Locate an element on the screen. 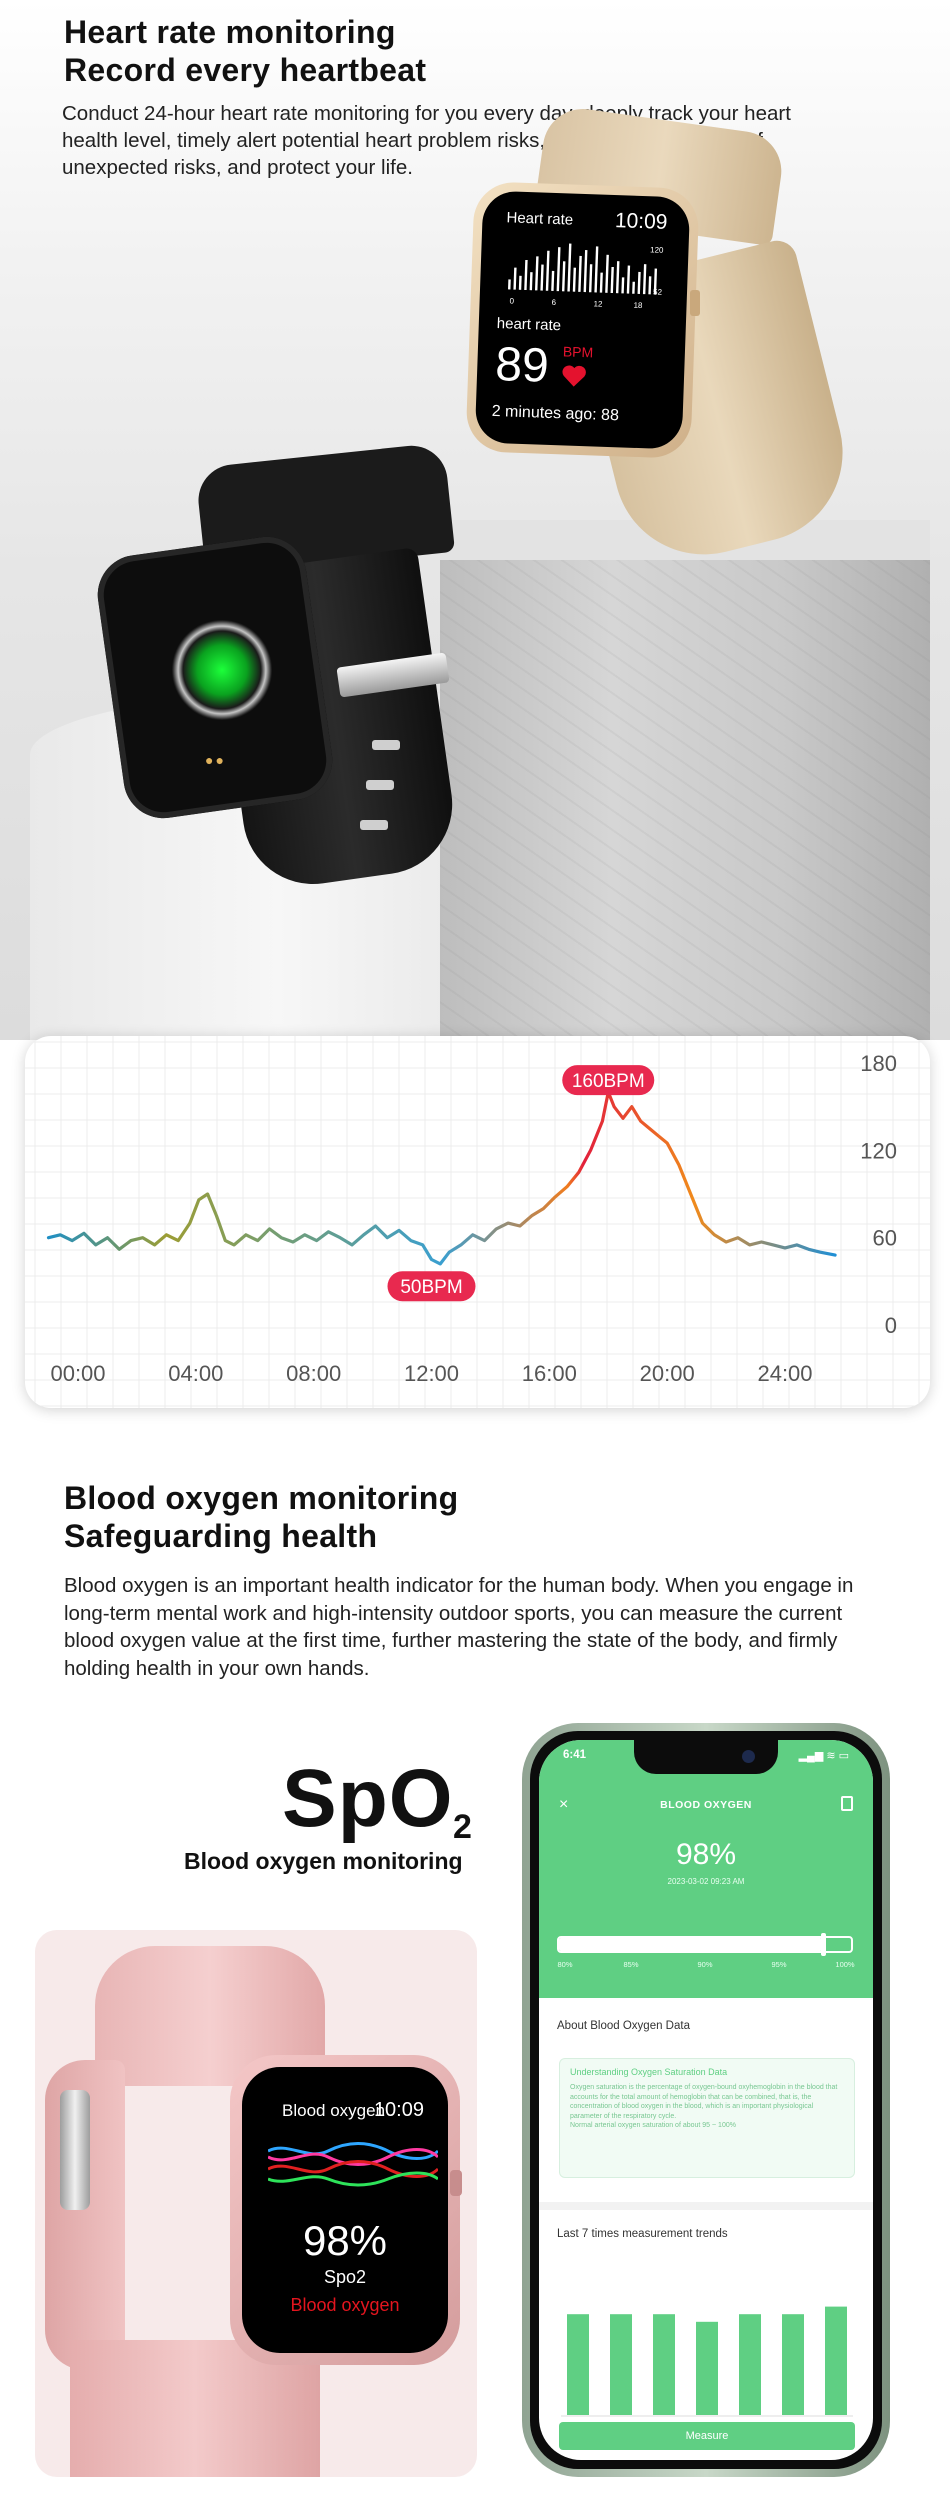 The width and height of the screenshot is (950, 2510). heart-rate-history: 2 minutes ago: 88 is located at coordinates (555, 413).